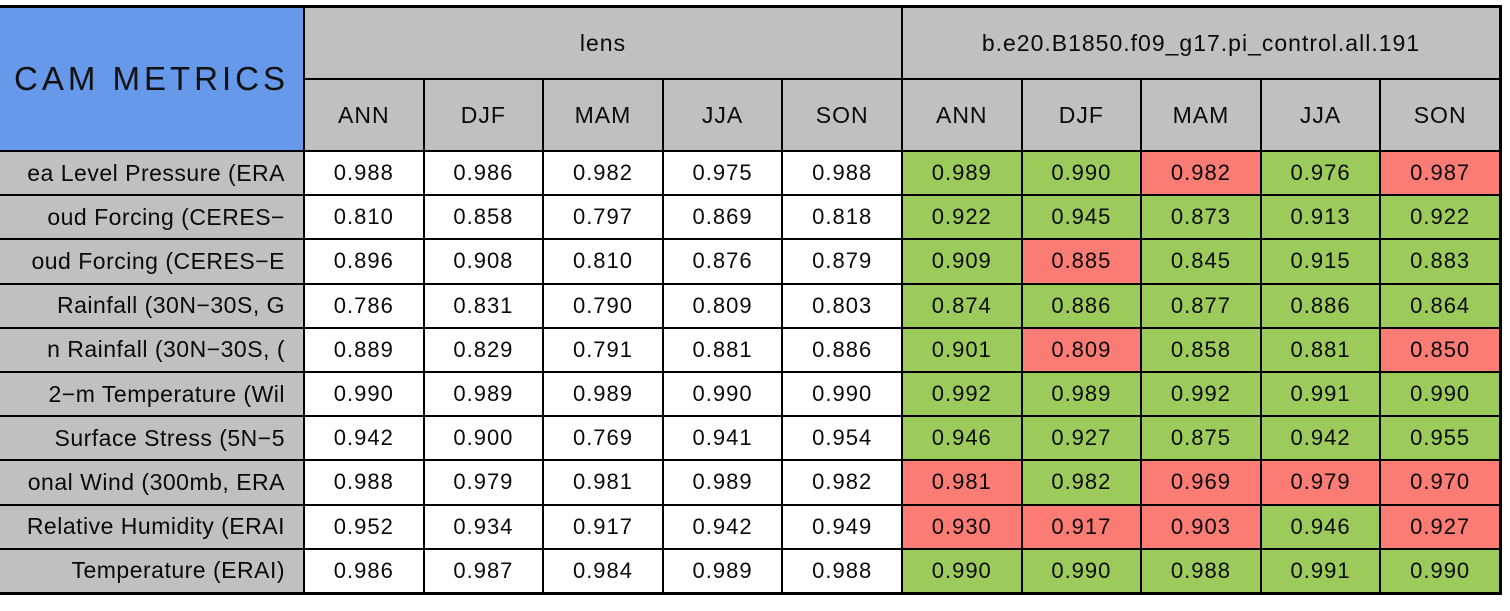 The image size is (1510, 611). What do you see at coordinates (1440, 261) in the screenshot?
I see `case-value-cell: 0.883` at bounding box center [1440, 261].